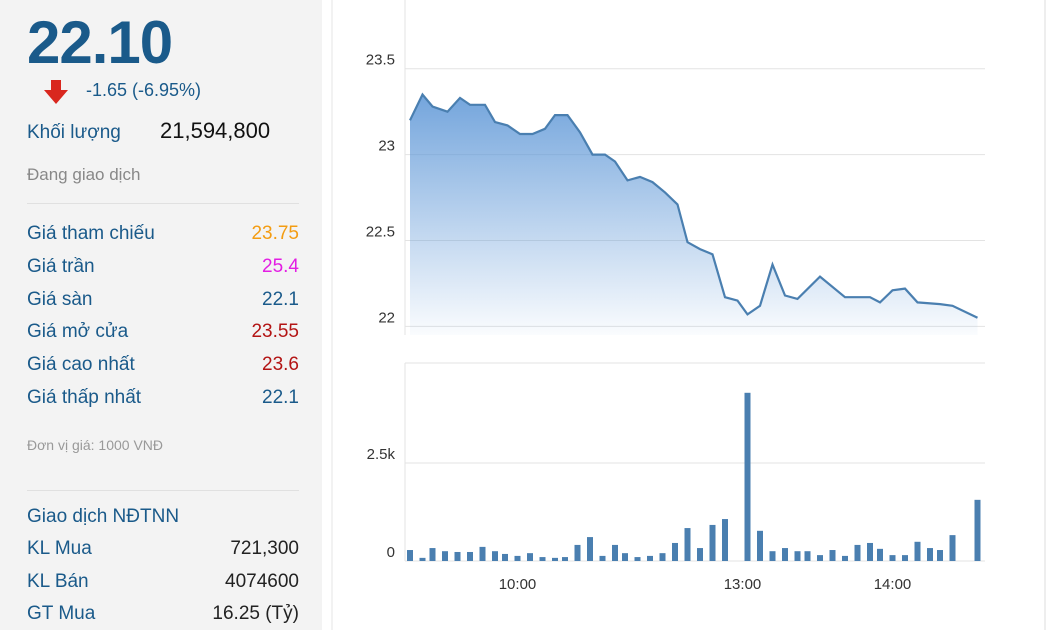 Image resolution: width=1050 pixels, height=630 pixels. What do you see at coordinates (84, 397) in the screenshot?
I see `row-label: Giá thấp nhất` at bounding box center [84, 397].